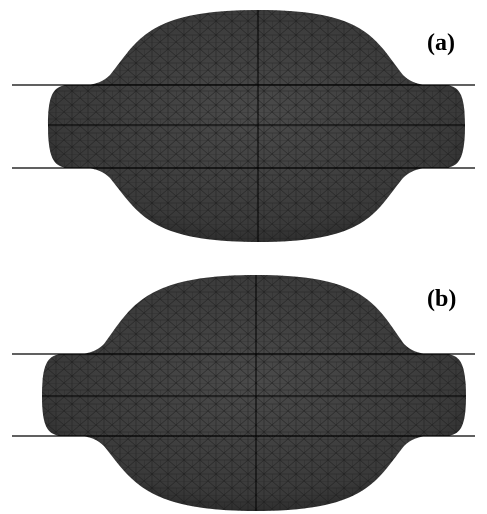  What do you see at coordinates (441, 43) in the screenshot?
I see `panel-label-a: (a)` at bounding box center [441, 43].